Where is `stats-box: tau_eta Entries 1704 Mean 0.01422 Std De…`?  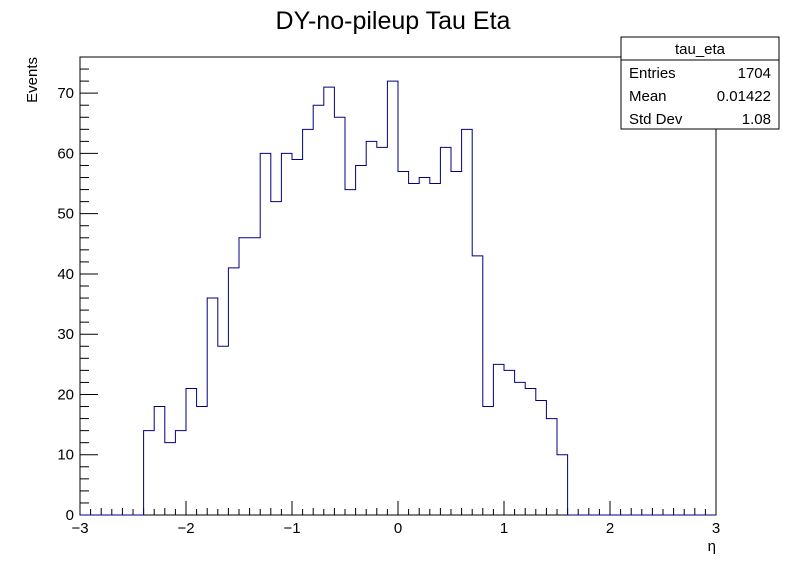
stats-box: tau_eta Entries 1704 Mean 0.01422 Std De… is located at coordinates (700, 83).